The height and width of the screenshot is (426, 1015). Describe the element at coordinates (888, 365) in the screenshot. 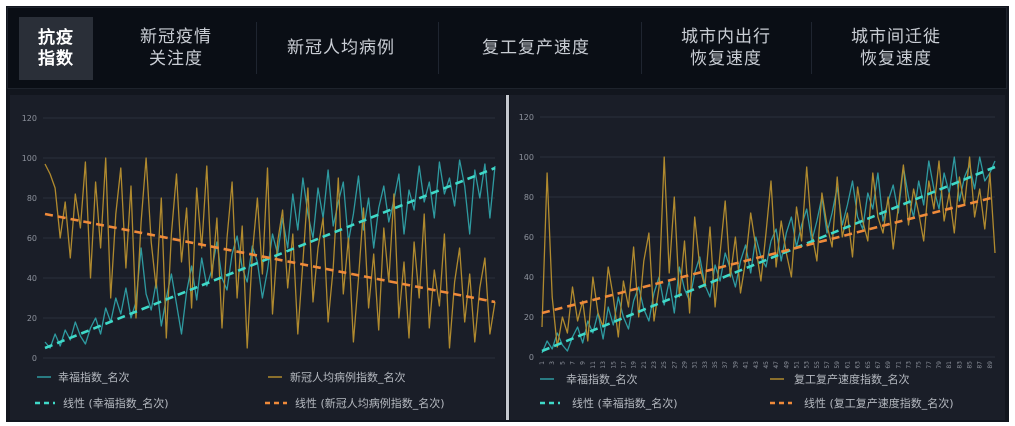

I see `x-tick-label: 69` at that location.